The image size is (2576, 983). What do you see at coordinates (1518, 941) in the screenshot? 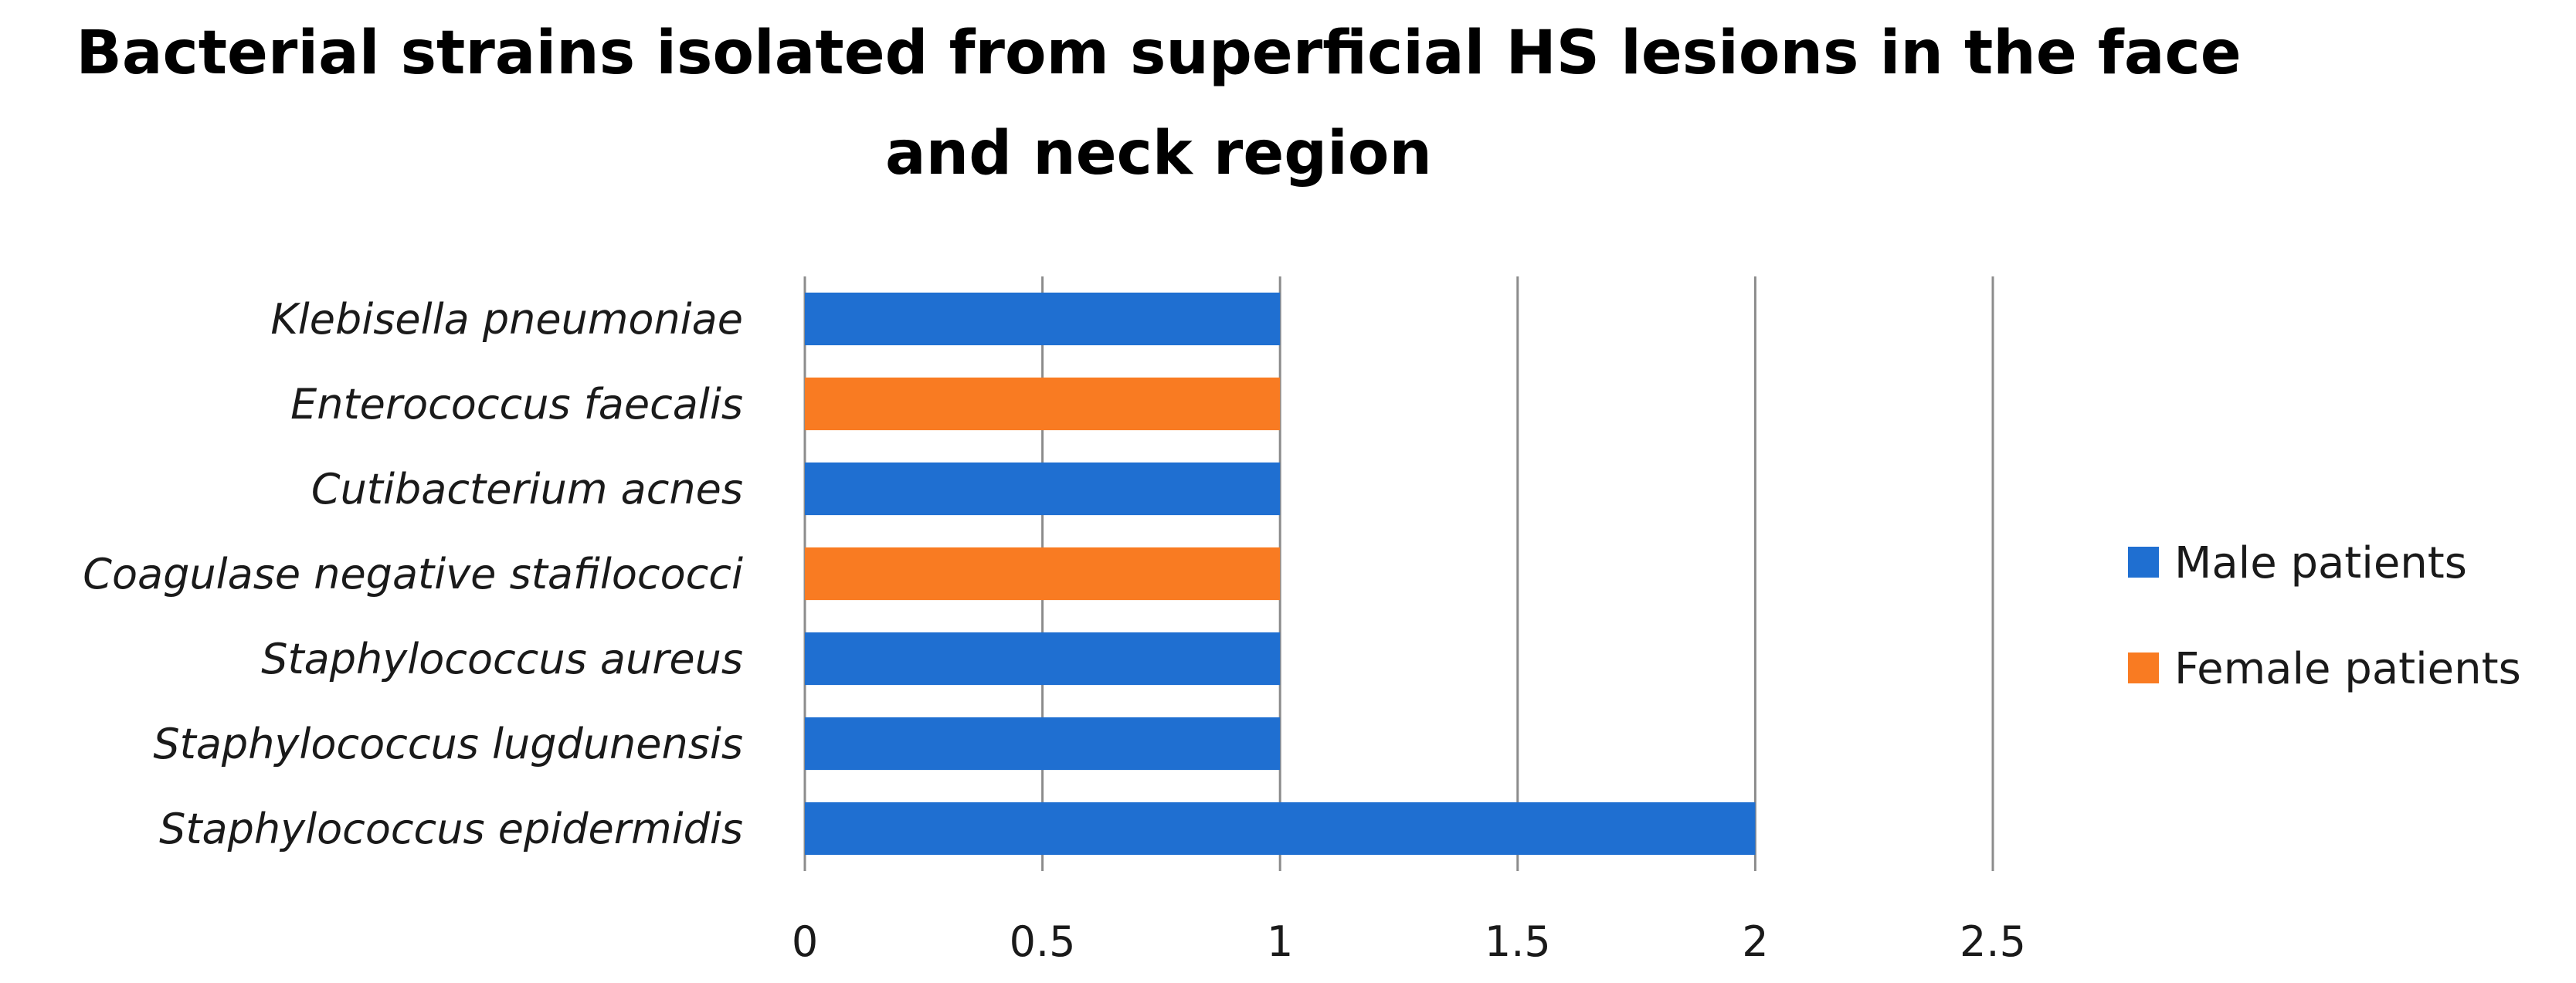
I see `x-tick-label: 1.5` at bounding box center [1518, 941].